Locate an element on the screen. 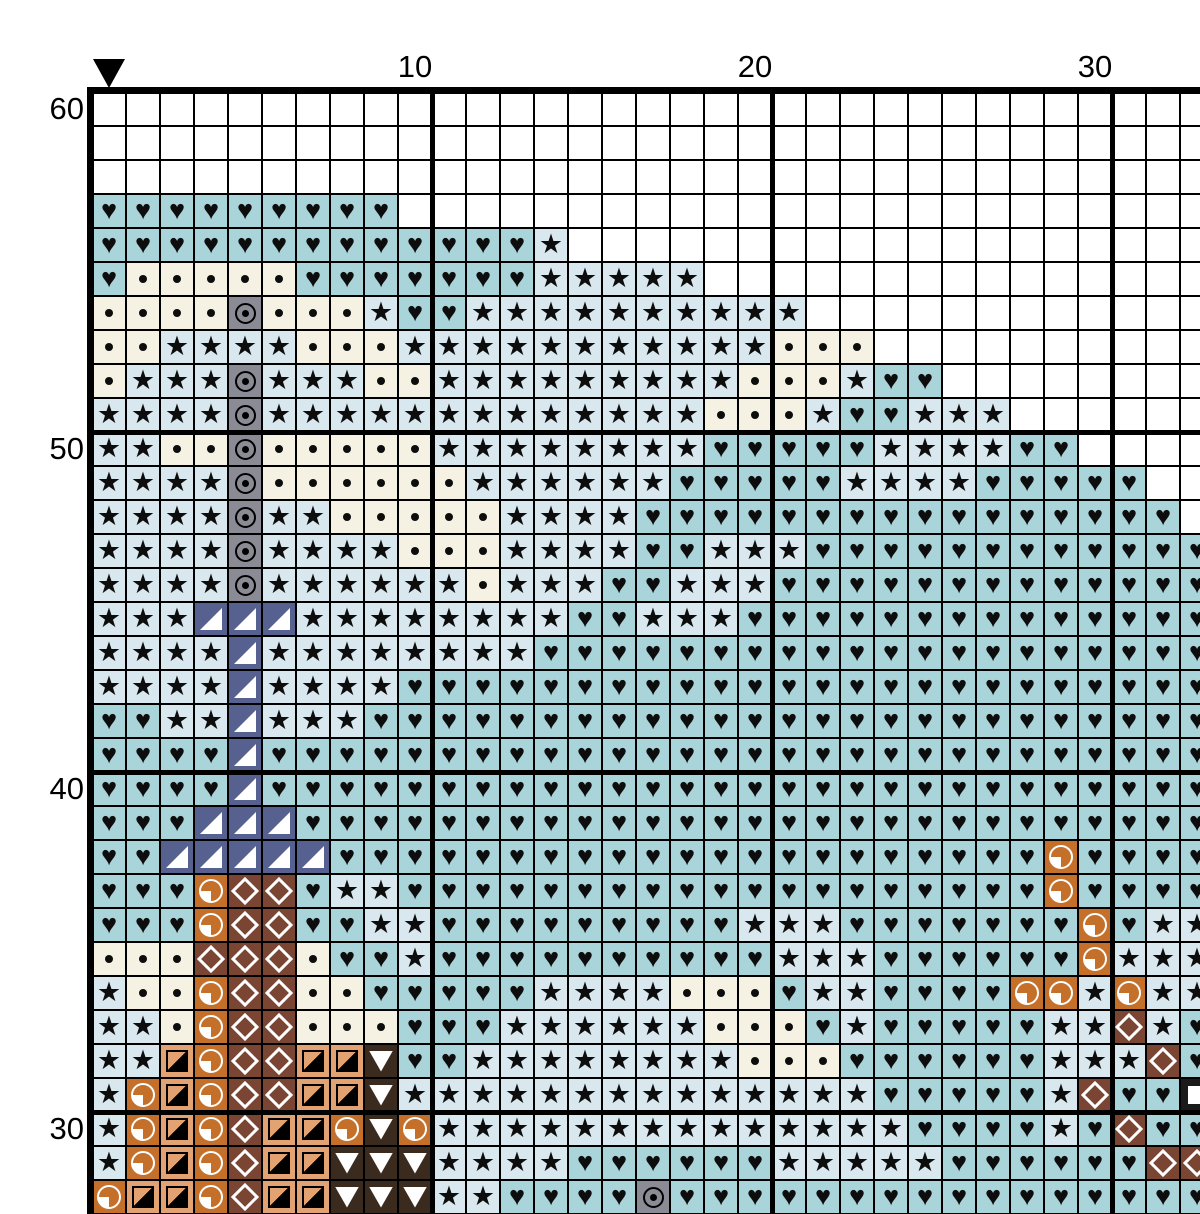  circled-dot-icon is located at coordinates (245, 483).